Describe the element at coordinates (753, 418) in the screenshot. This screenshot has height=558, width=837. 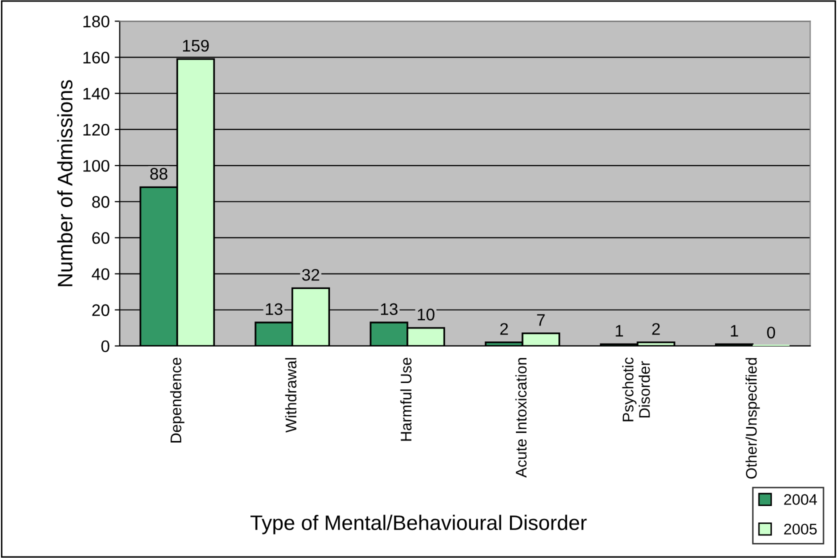
I see `x-tick-label: Other/Unspecified` at that location.